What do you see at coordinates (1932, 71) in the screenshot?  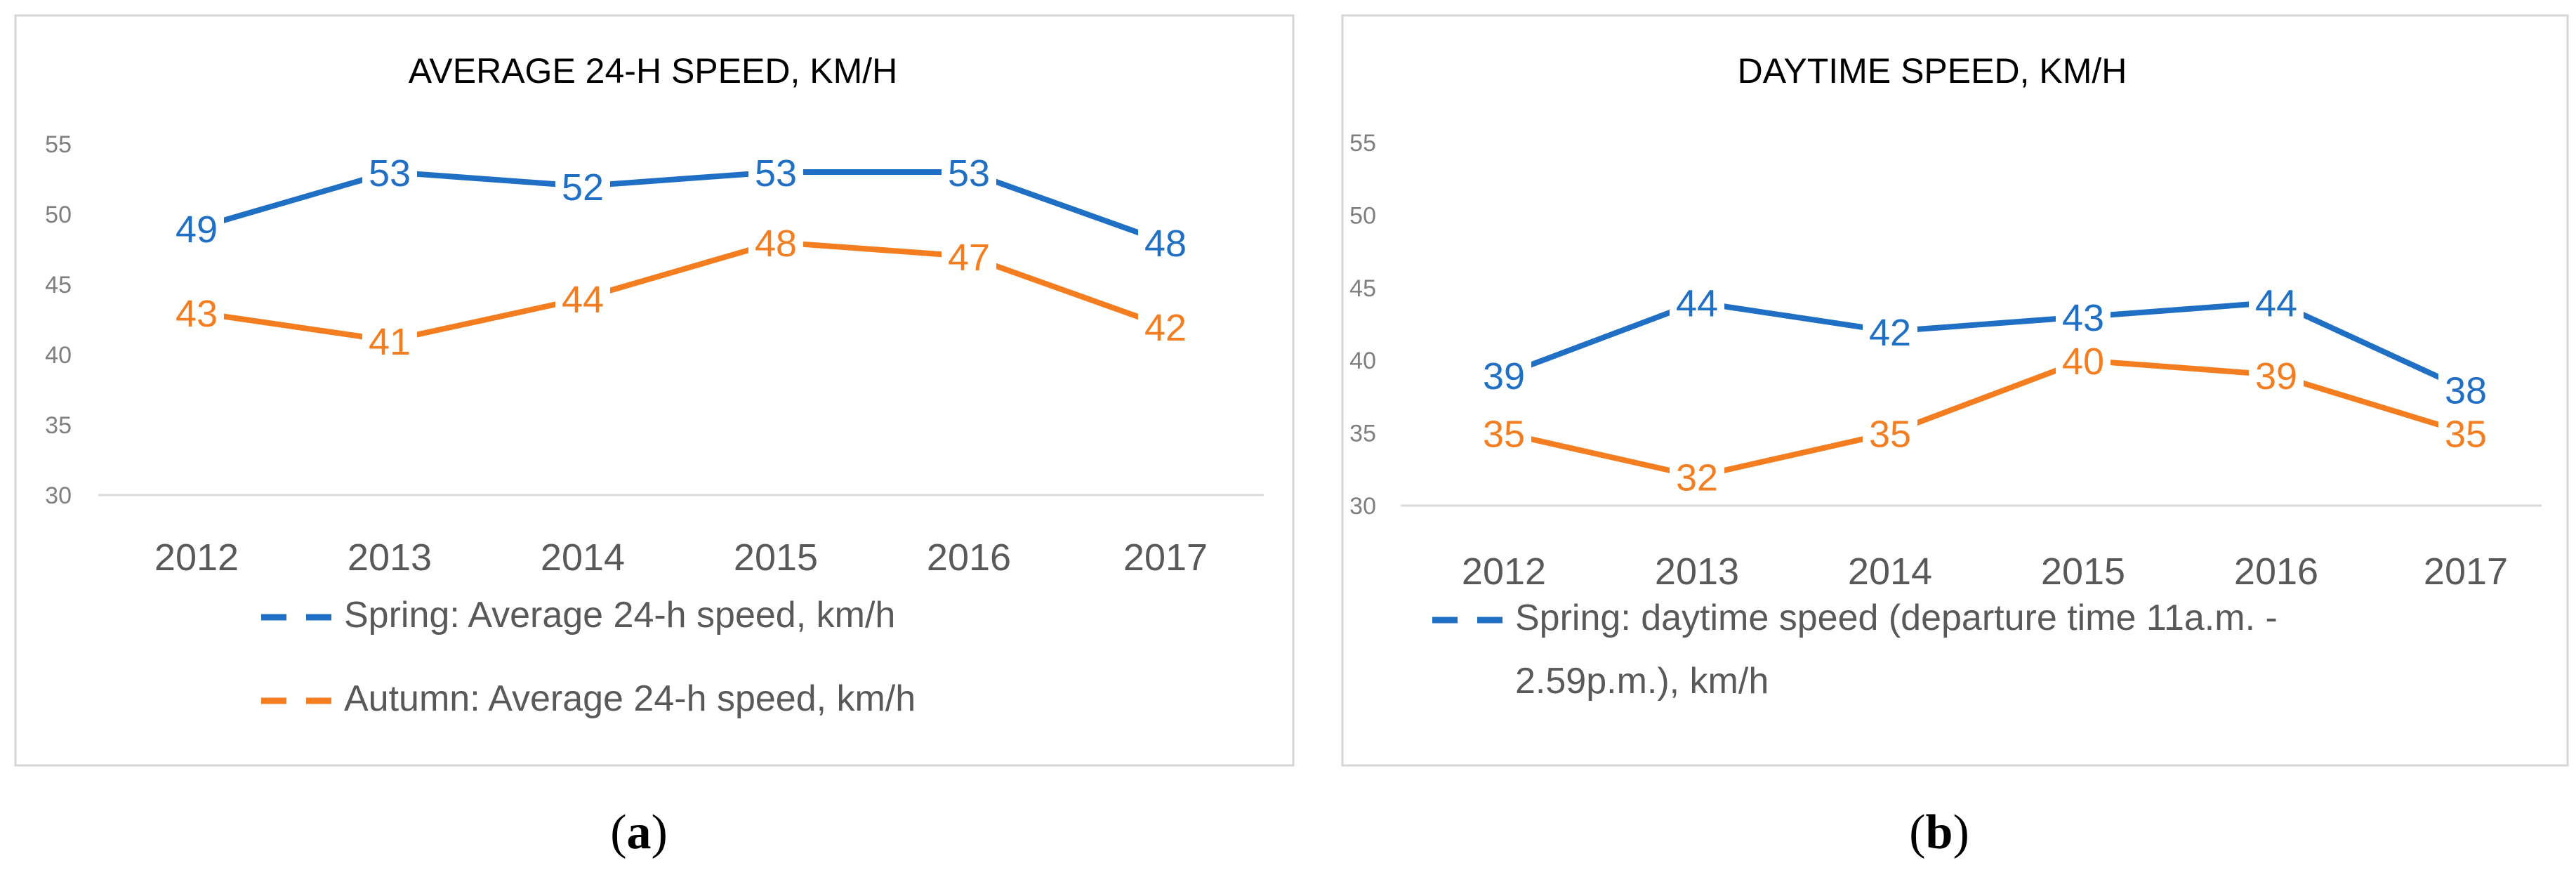 I see `chart-title: DAYTIME SPEED, KM/H` at bounding box center [1932, 71].